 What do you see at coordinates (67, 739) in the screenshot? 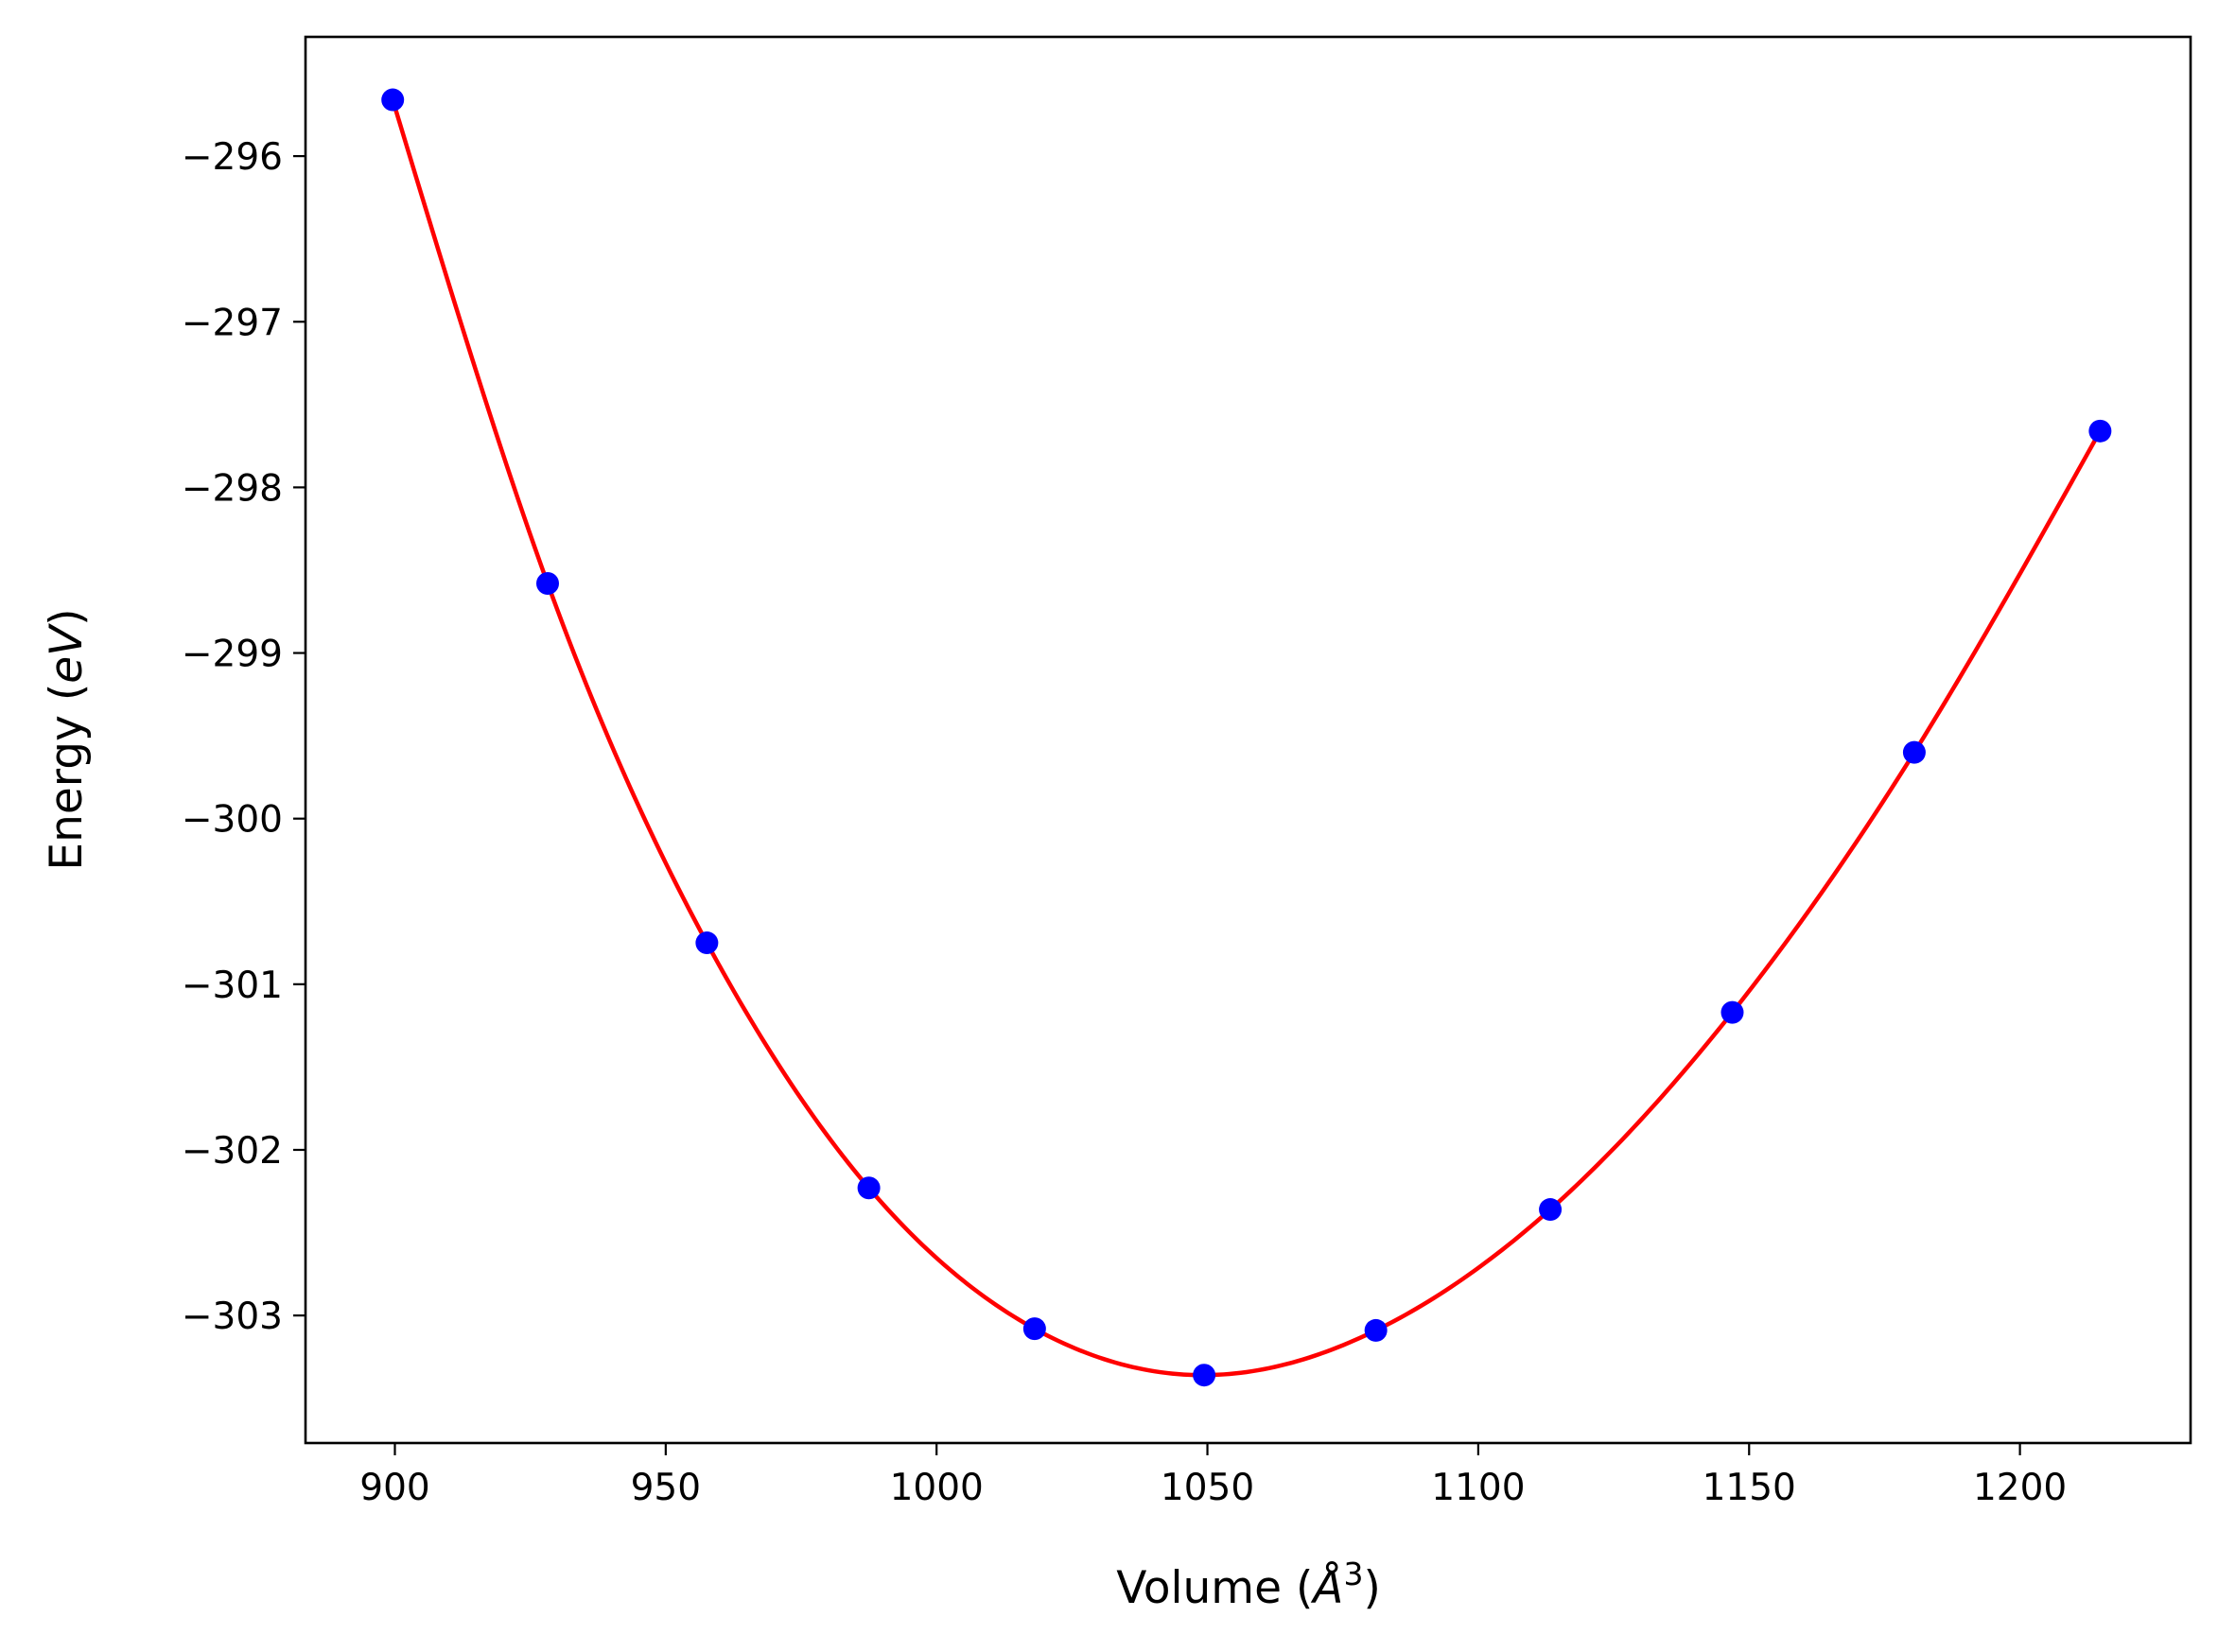
I see `y-axis-label: Energy (eV)` at bounding box center [67, 739].